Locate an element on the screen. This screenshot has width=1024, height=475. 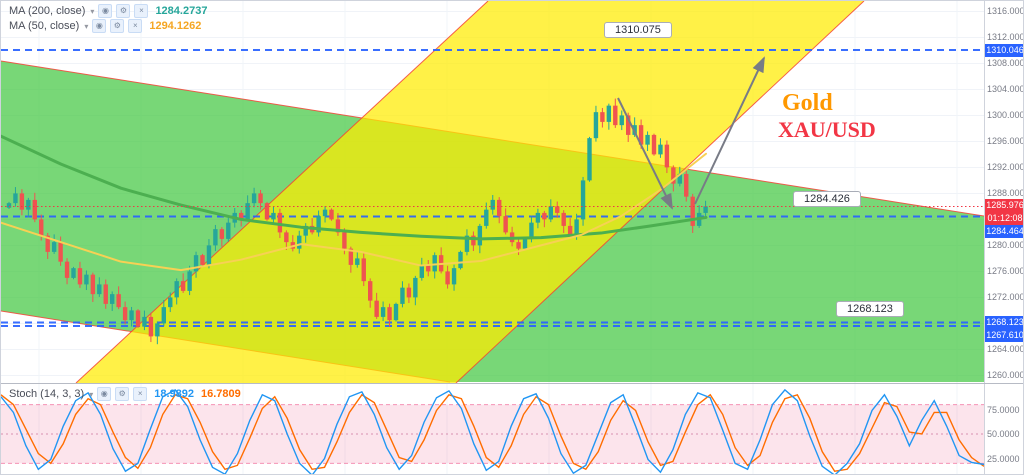
ma200-label: MA (200, close) is located at coordinates (47, 10).